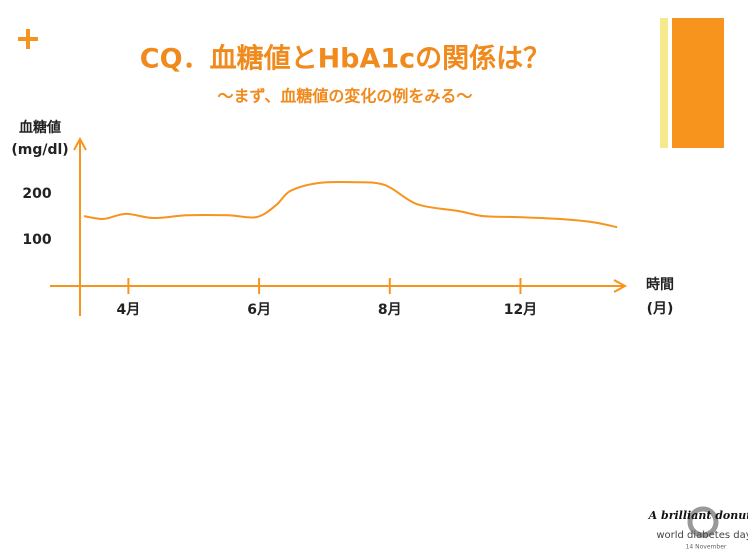  I want to click on x-tick-label: 12月, so click(520, 310).